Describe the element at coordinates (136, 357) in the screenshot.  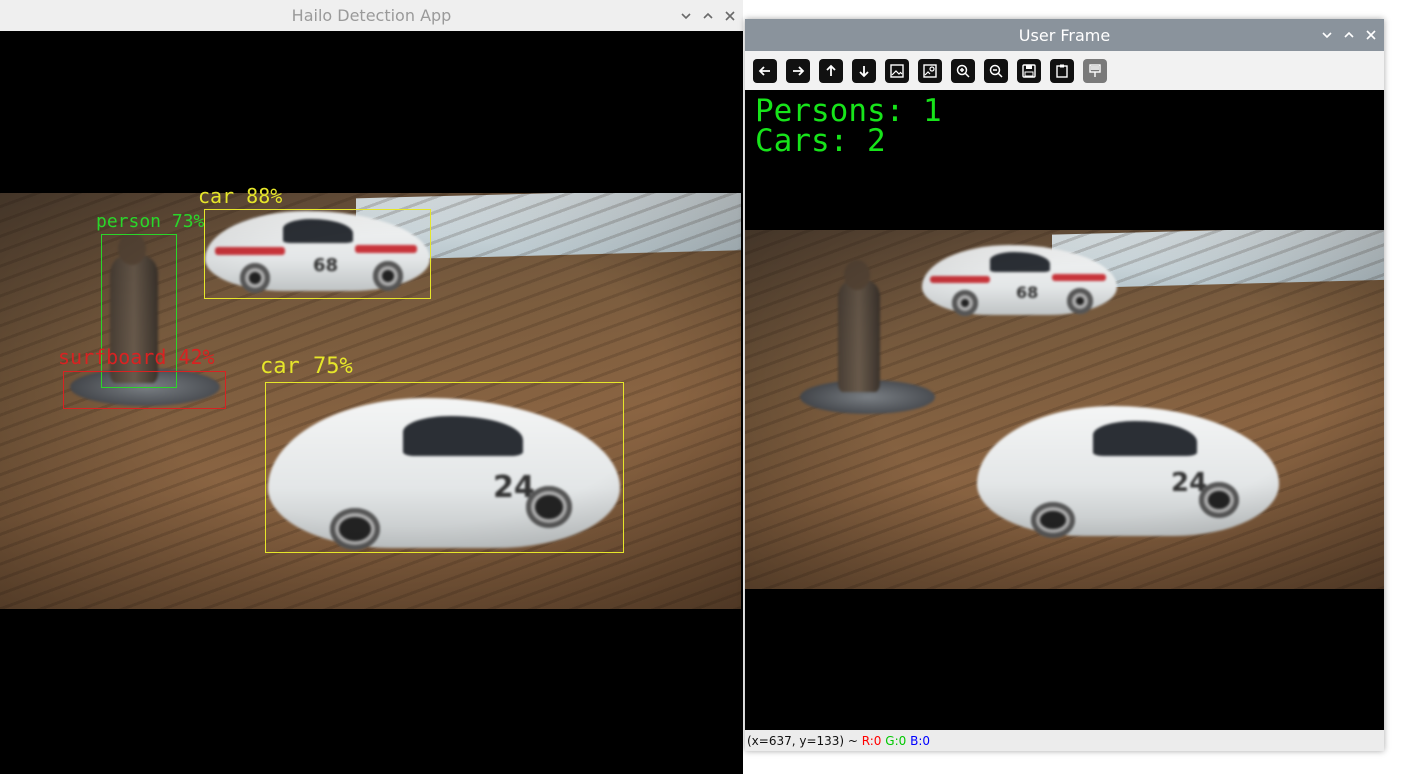
I see `detection-label: surfboard 42%` at that location.